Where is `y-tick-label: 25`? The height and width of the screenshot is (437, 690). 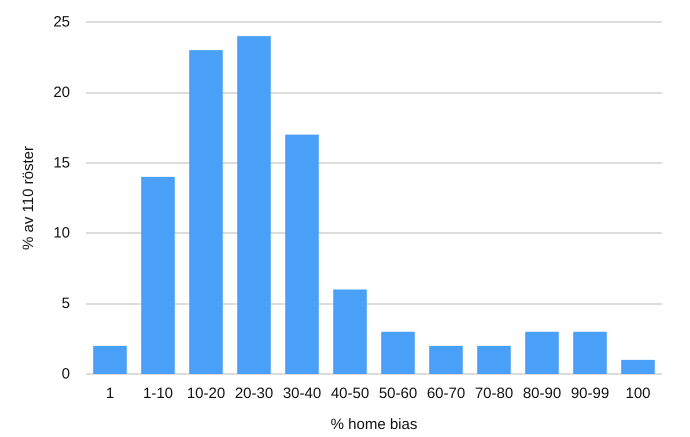 y-tick-label: 25 is located at coordinates (61, 22).